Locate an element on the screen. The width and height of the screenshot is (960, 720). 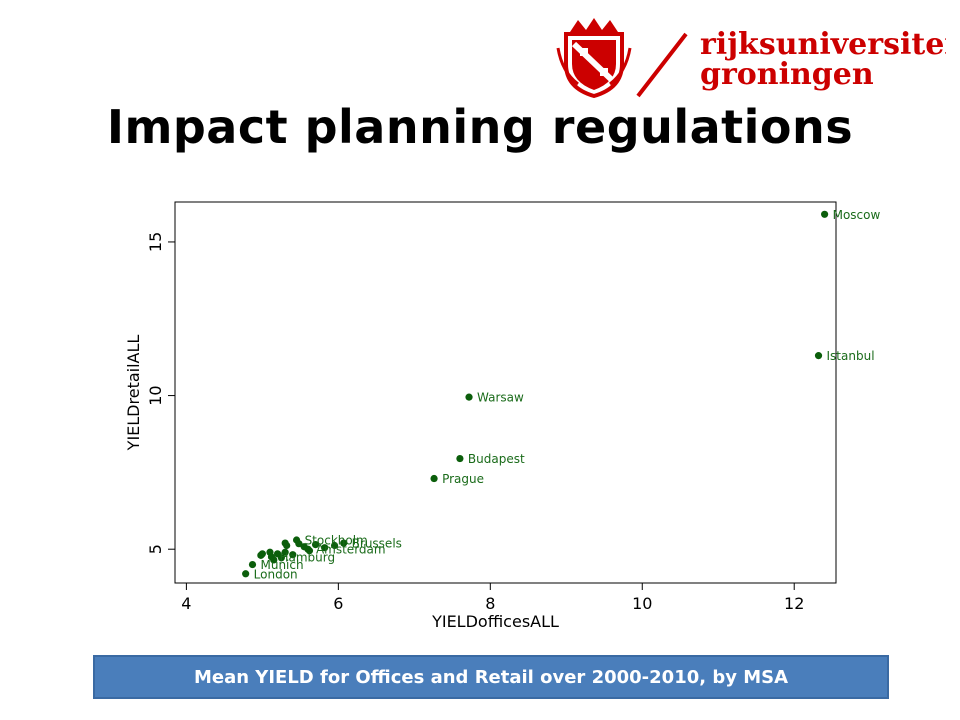
y-tick-label: 15 is located at coordinates (155, 242).